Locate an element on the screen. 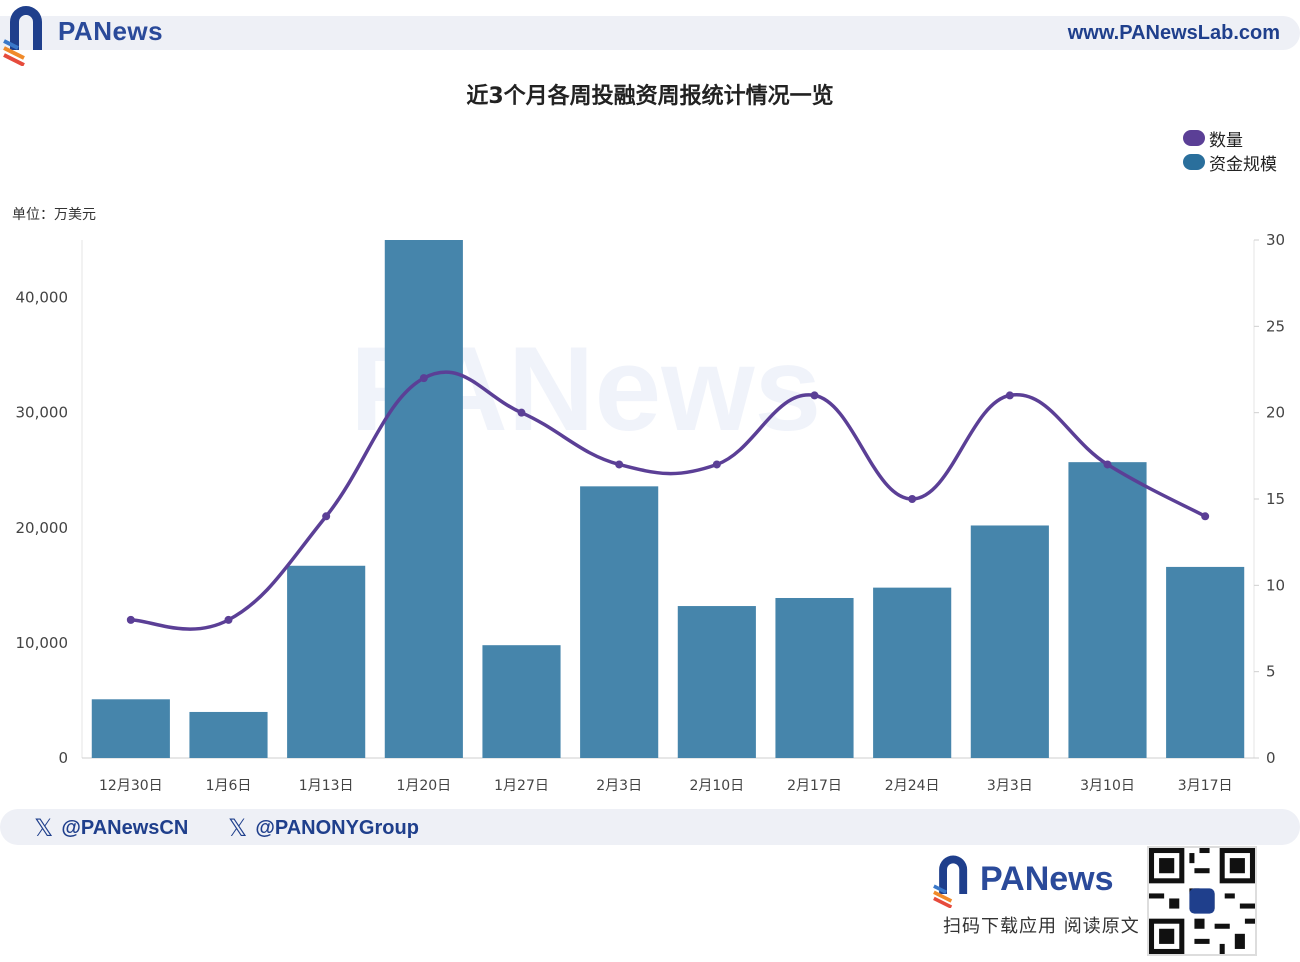 The height and width of the screenshot is (962, 1300). x-tick-label: 3月10日 is located at coordinates (1107, 786).